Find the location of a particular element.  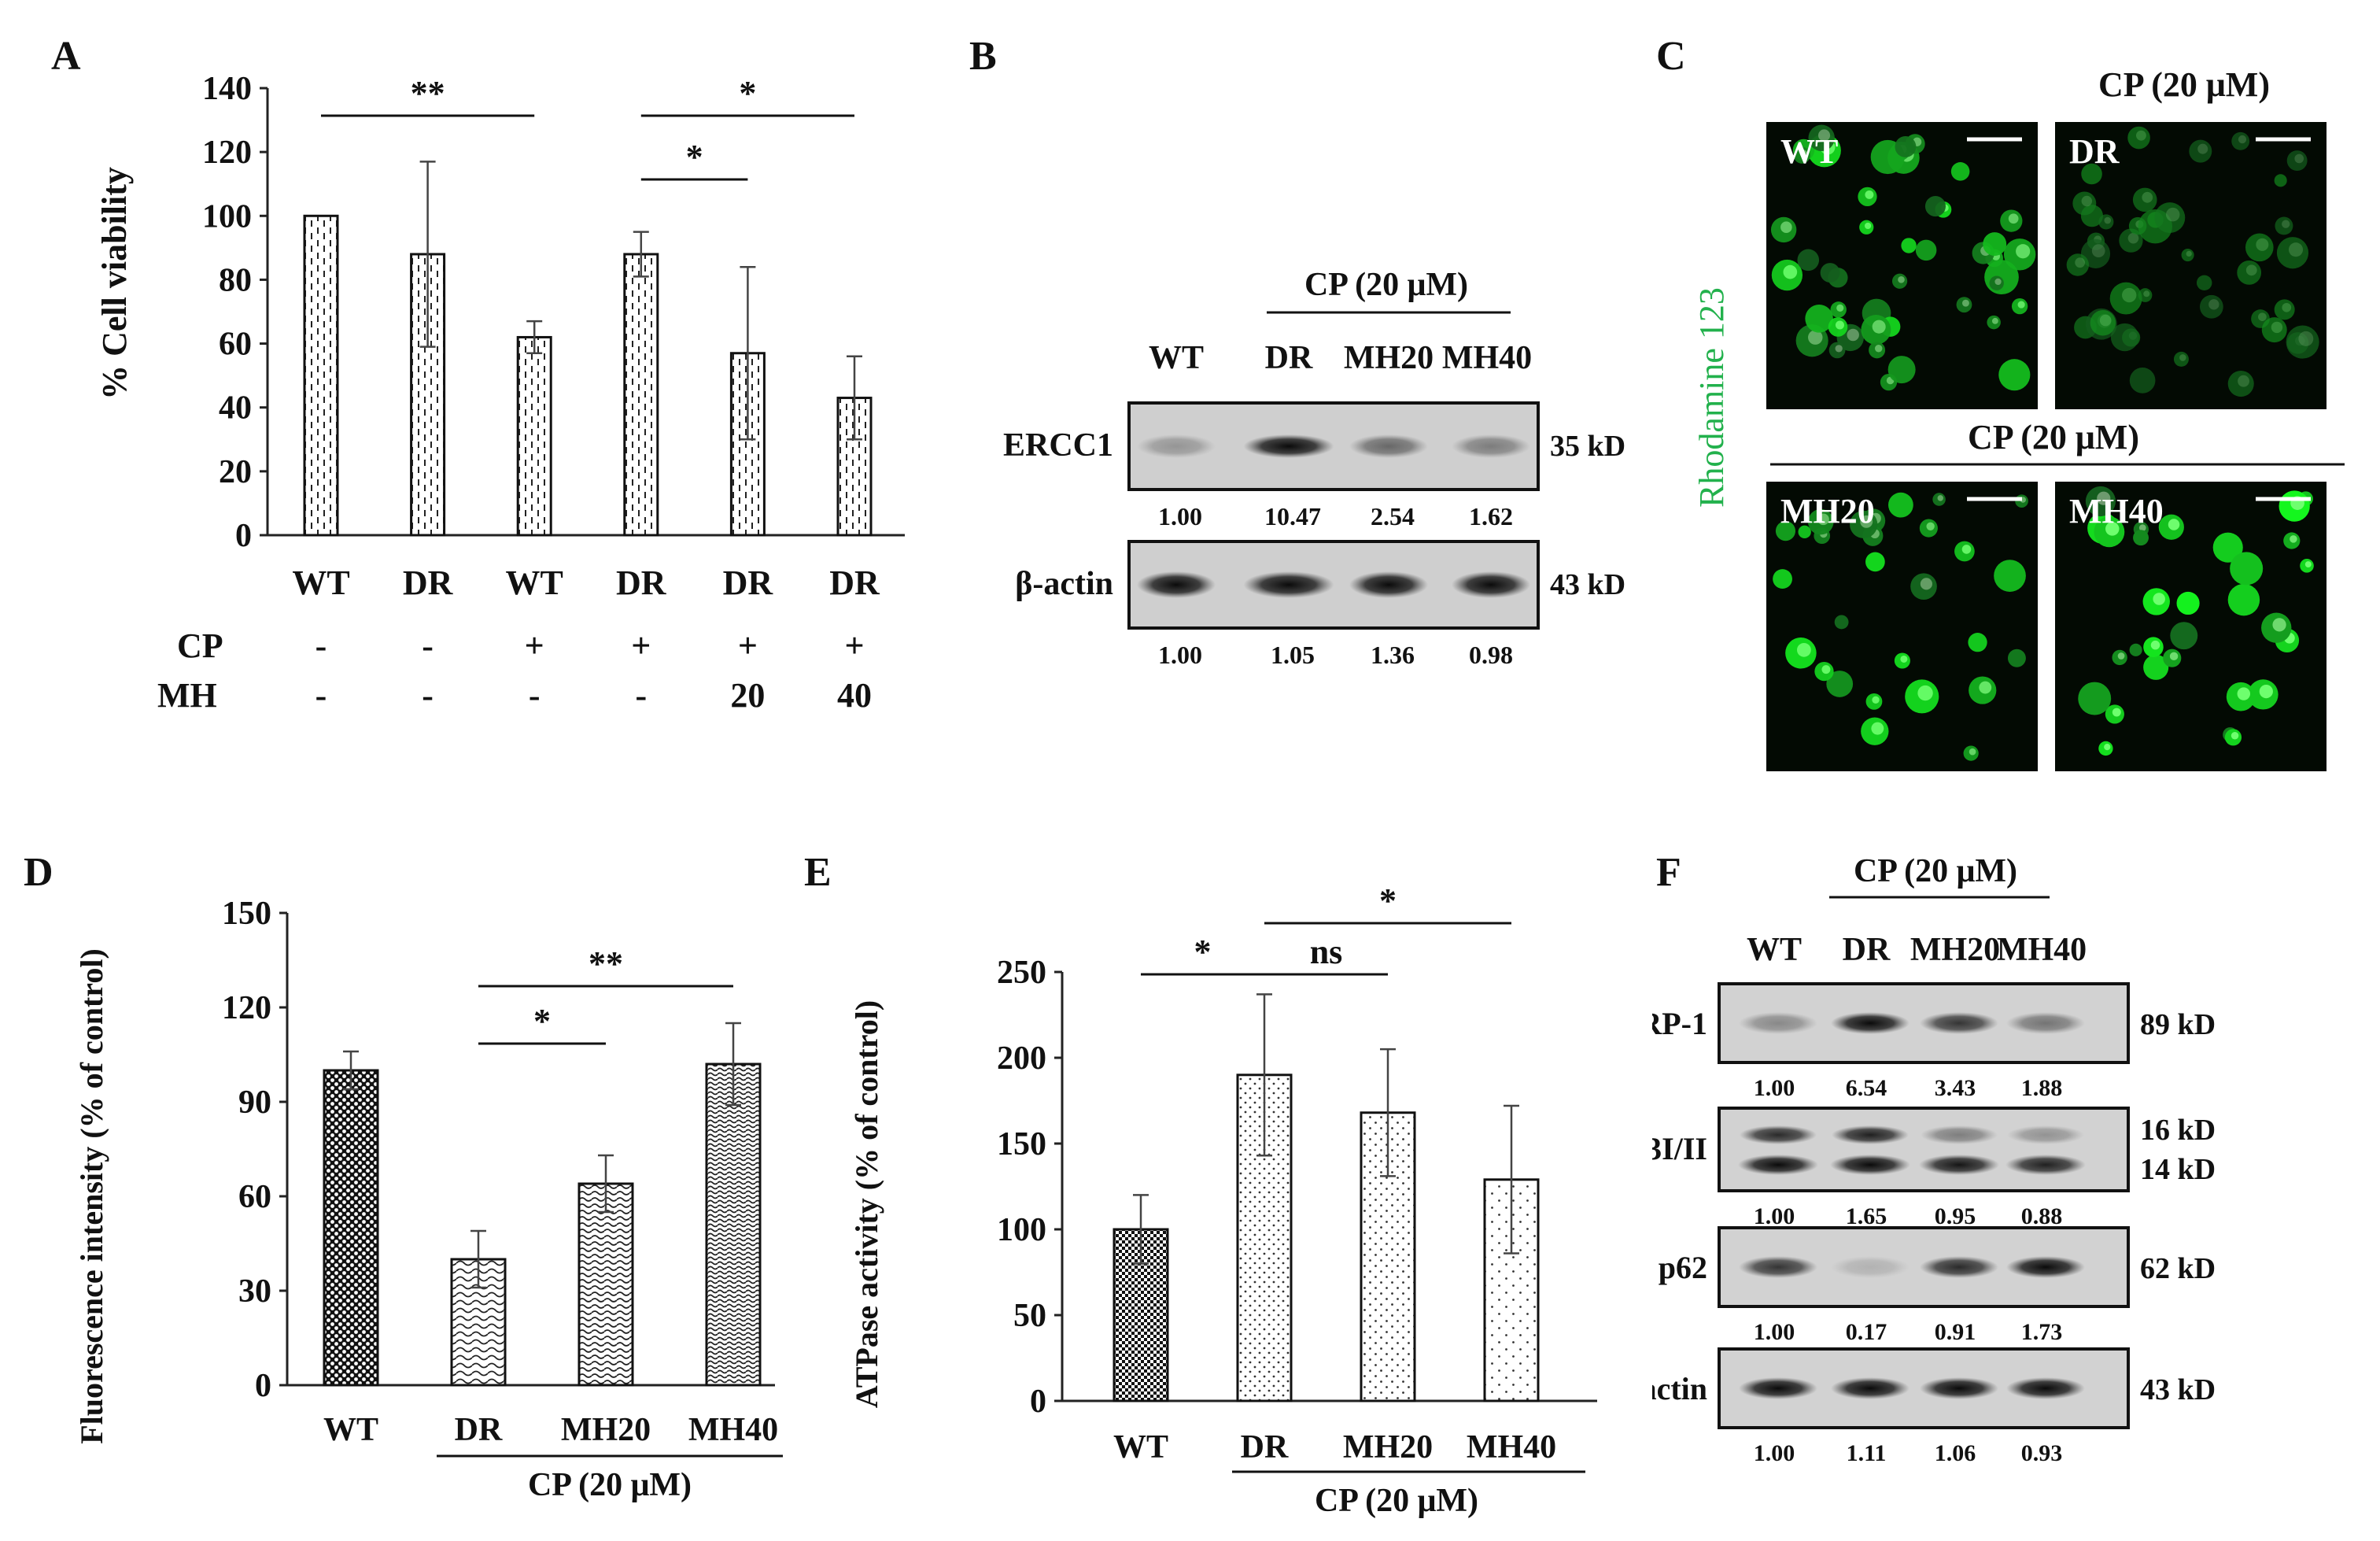

panel-d-y-tick-label: 30 is located at coordinates (254, 1291).